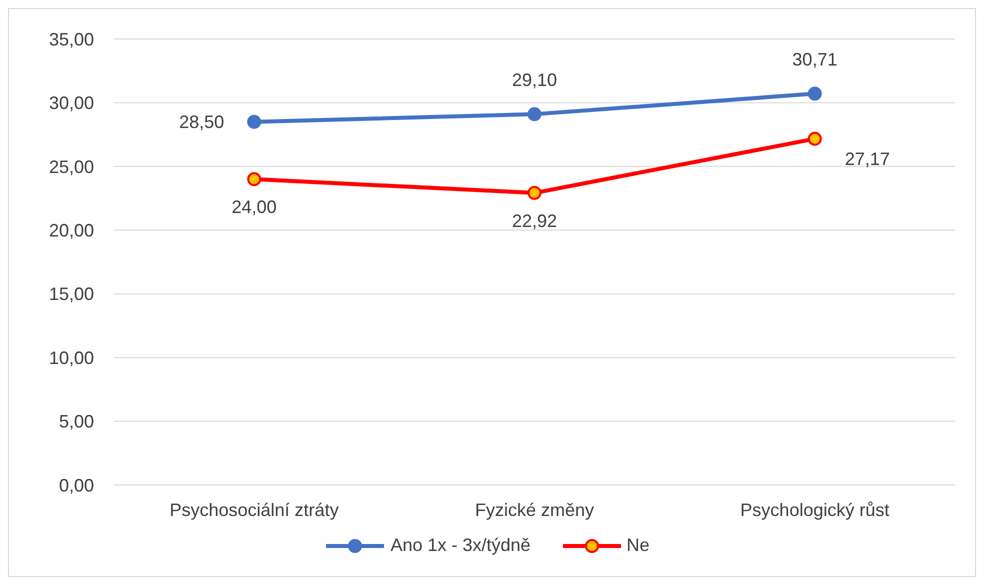 The height and width of the screenshot is (587, 986). Describe the element at coordinates (815, 60) in the screenshot. I see `data-label: 30,71` at that location.